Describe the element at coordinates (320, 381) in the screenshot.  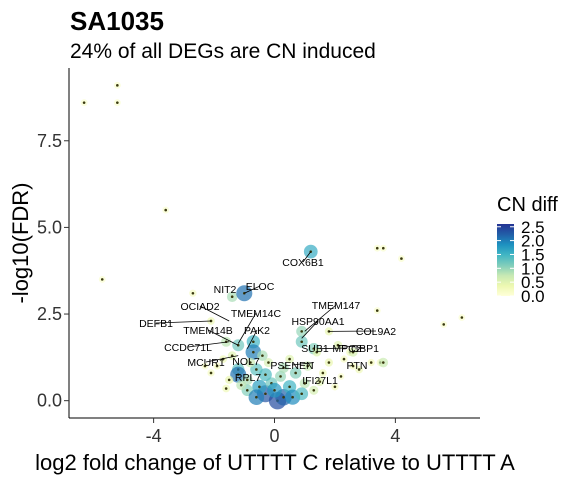
I see `gene-label: IFI27L1` at that location.